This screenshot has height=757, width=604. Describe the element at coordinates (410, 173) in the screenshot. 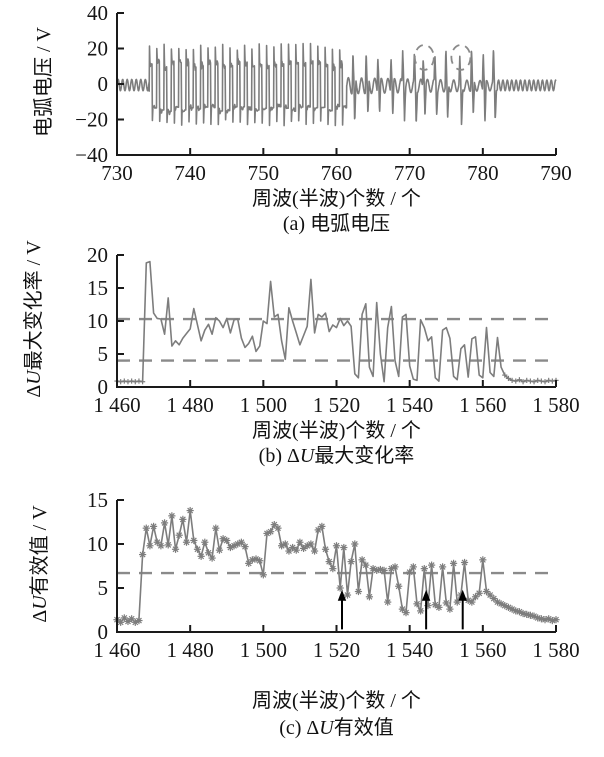

I see `svg-text: 770` at that location.